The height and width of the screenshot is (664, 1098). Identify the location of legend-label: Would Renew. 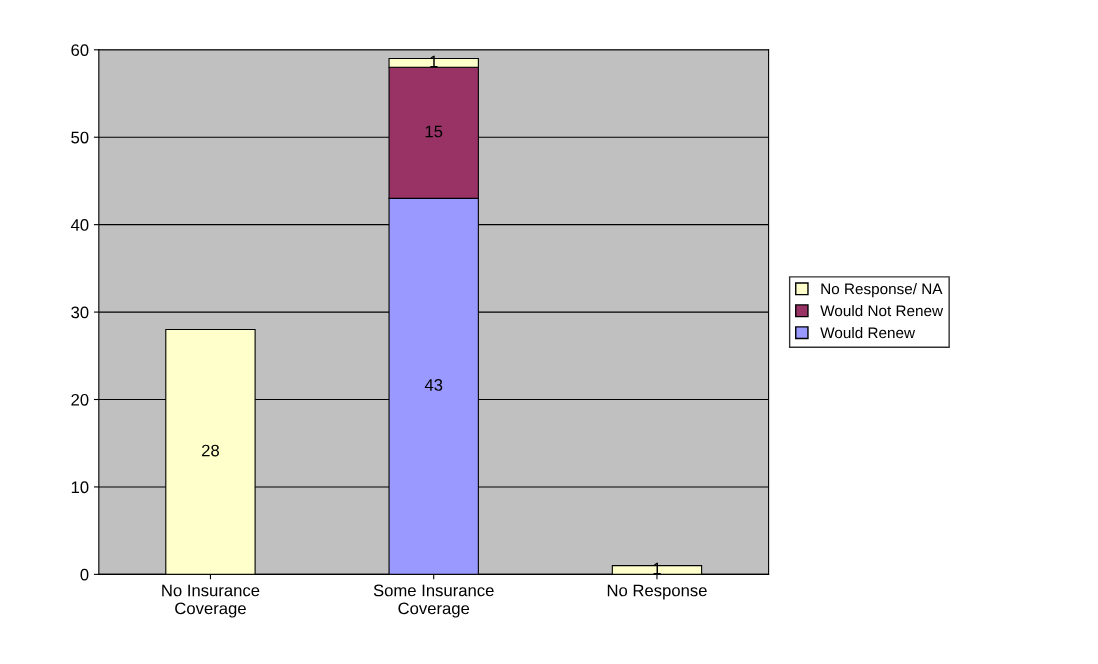
(868, 332).